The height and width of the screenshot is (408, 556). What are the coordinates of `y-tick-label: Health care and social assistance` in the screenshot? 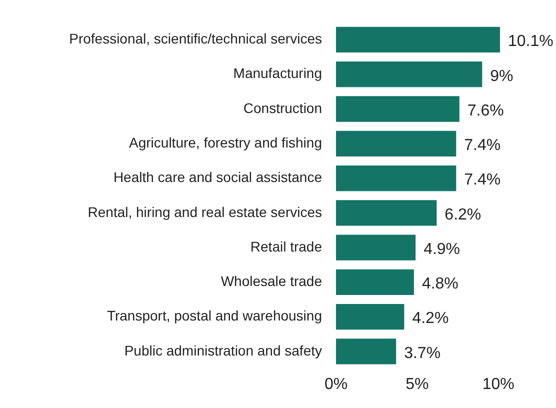 It's located at (217, 177).